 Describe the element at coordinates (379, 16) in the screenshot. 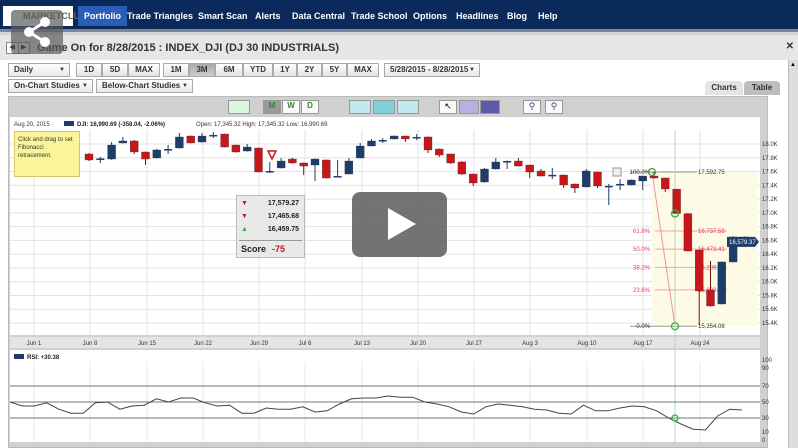

I see `nav-trade-school: Trade School` at that location.